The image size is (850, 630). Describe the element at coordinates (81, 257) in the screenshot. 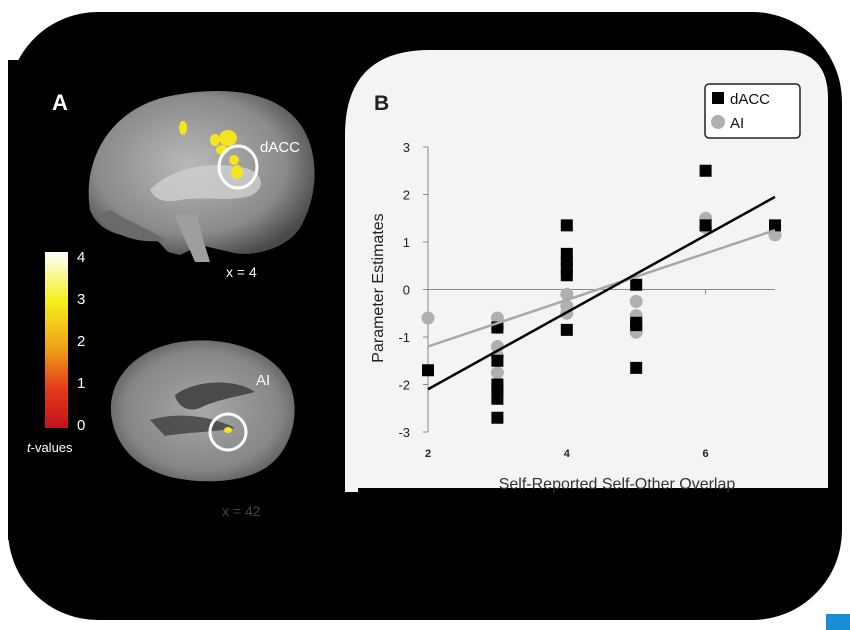

I see `colorbar-tick: 4` at that location.